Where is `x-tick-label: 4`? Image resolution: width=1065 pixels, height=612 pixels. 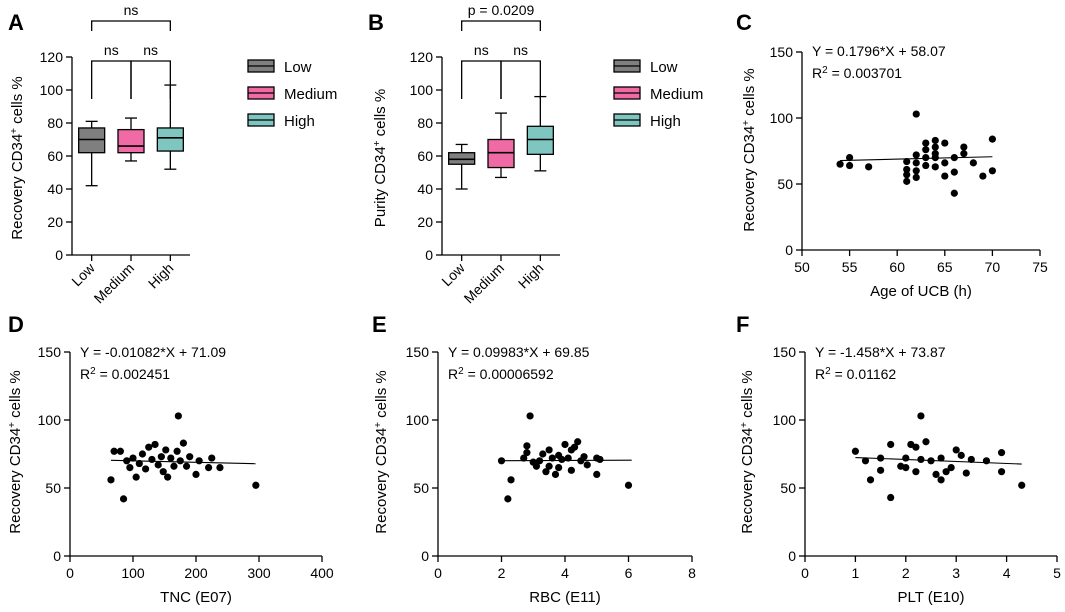 x-tick-label: 4 is located at coordinates (565, 573).